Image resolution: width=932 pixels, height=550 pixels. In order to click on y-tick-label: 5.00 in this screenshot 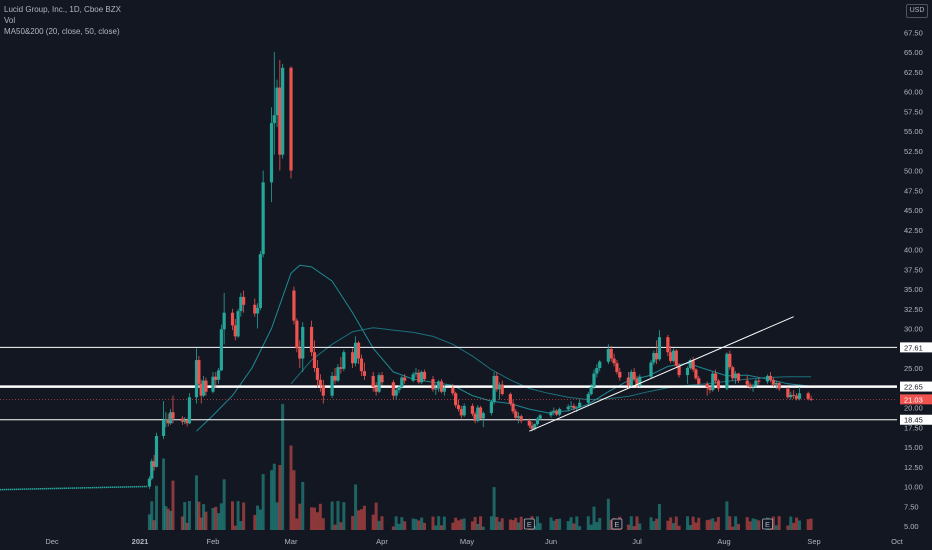, I will do `click(911, 526)`.